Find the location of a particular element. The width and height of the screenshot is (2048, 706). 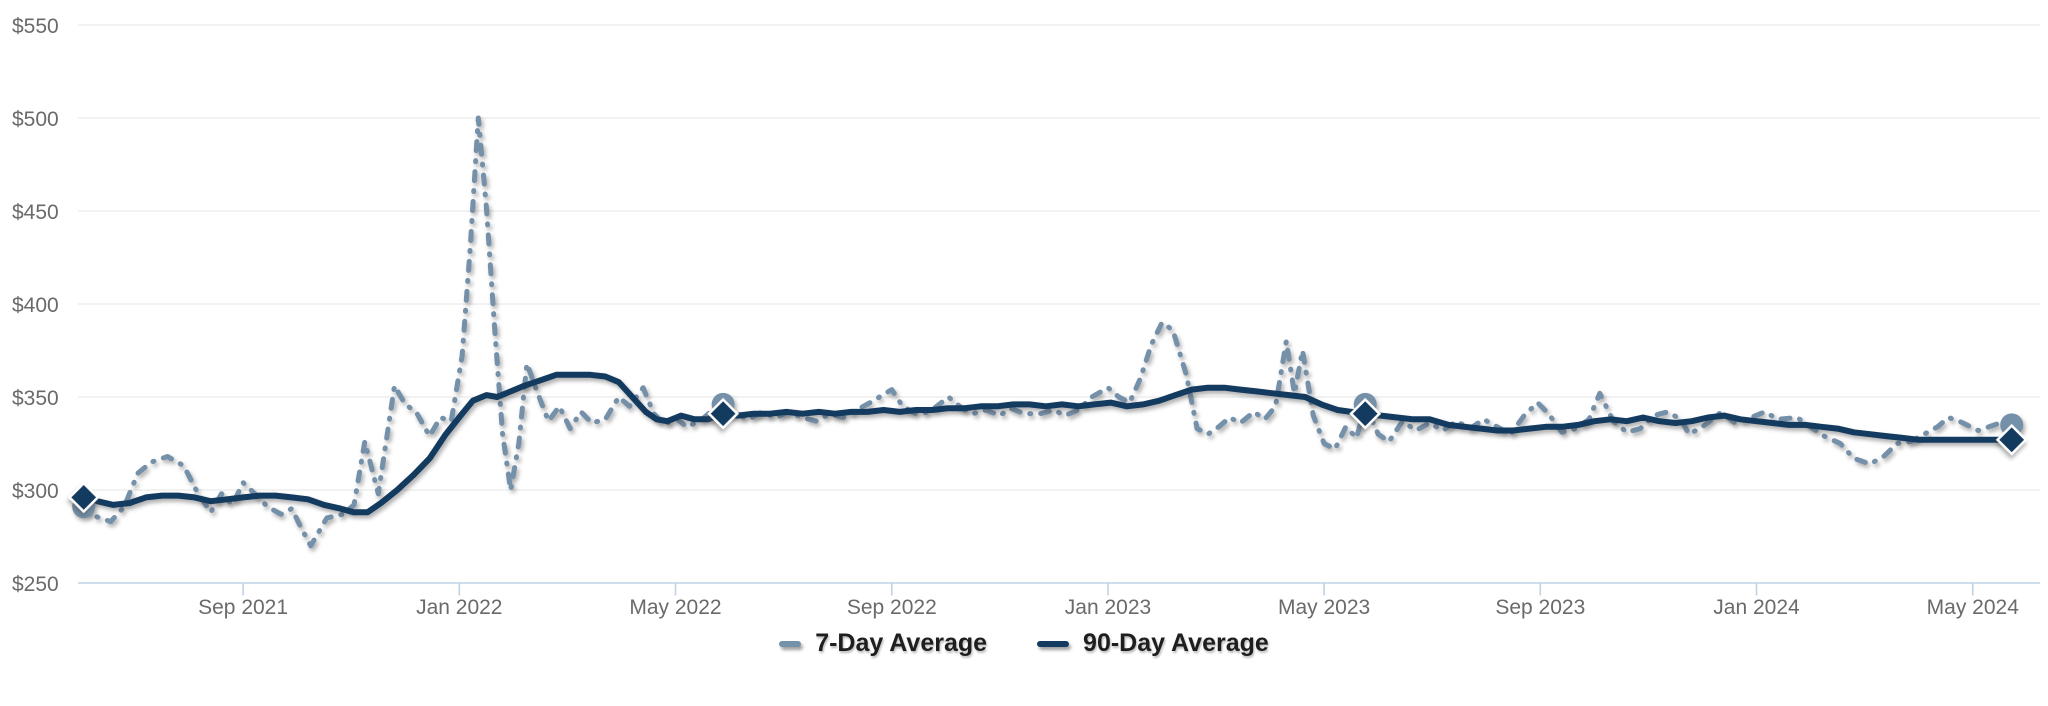

dashed-line-swatch-icon is located at coordinates (790, 643).